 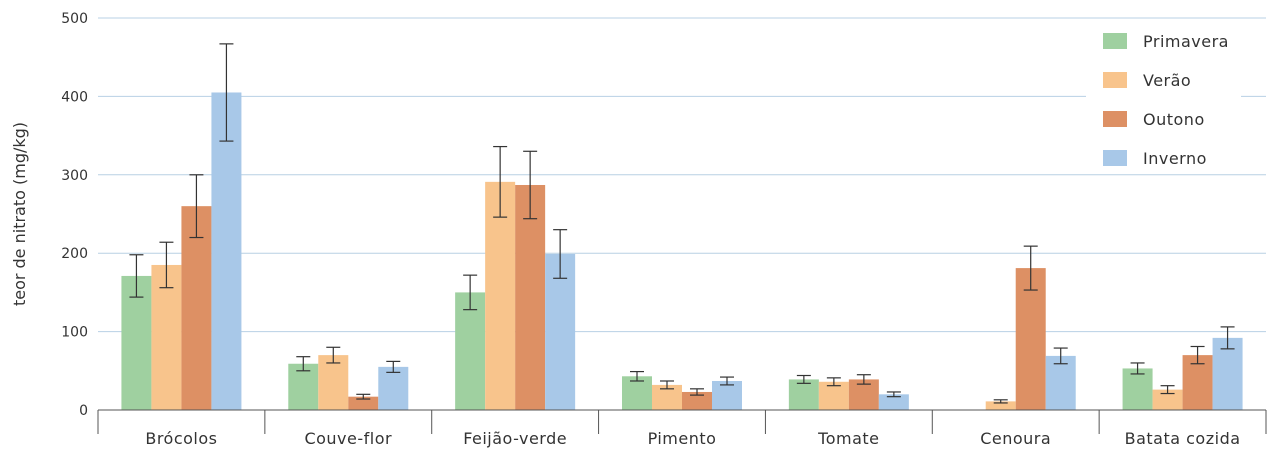 I want to click on category-label: Batata cozida, so click(x=1183, y=438).